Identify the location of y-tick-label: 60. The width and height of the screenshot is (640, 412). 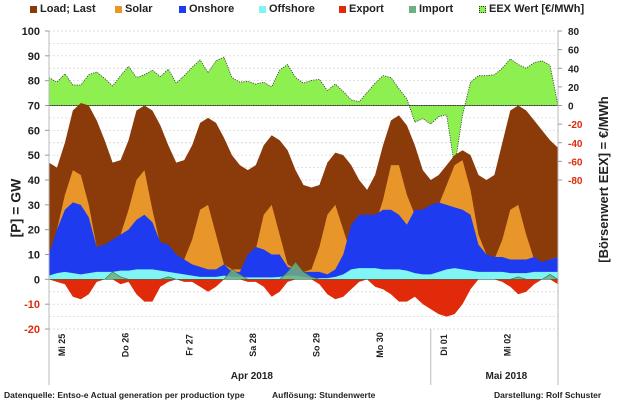
(34, 131).